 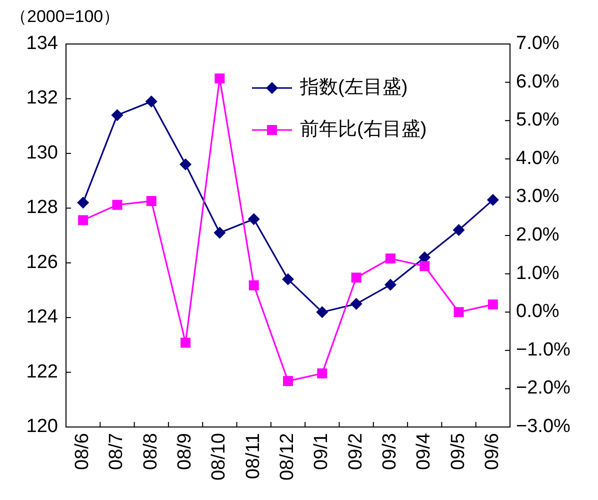 I want to click on legend-label: 前年比(右目盛), so click(x=363, y=129).